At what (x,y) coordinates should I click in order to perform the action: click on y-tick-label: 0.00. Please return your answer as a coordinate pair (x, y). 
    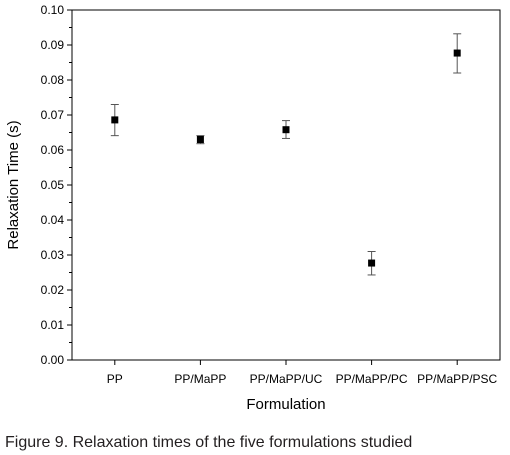
    Looking at the image, I should click on (53, 360).